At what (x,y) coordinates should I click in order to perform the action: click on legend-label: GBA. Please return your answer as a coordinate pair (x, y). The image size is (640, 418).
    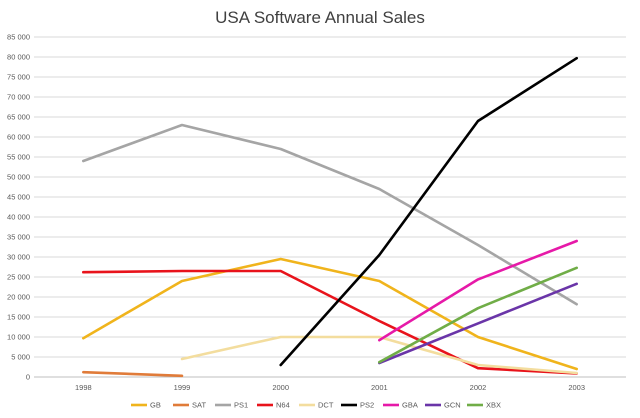
    Looking at the image, I should click on (410, 405).